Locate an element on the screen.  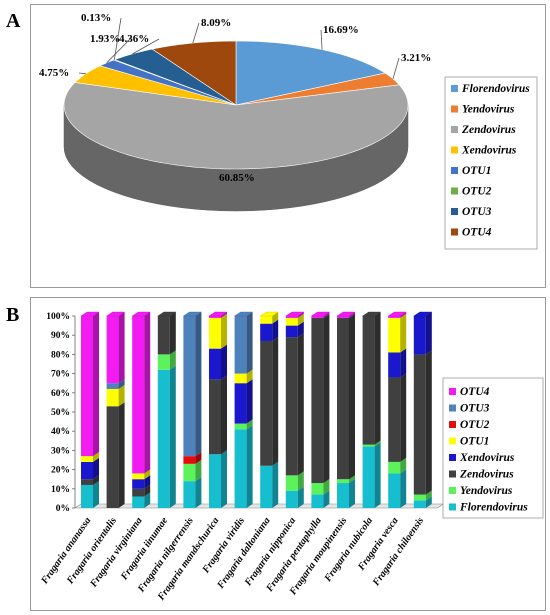
bar-segment-otu4 is located at coordinates (294, 315).